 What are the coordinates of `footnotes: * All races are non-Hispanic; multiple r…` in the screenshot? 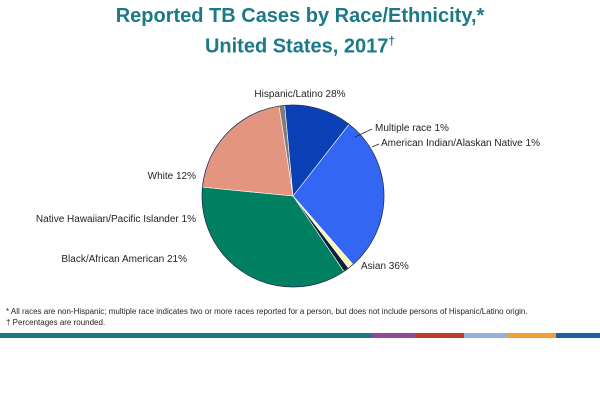 It's located at (301, 317).